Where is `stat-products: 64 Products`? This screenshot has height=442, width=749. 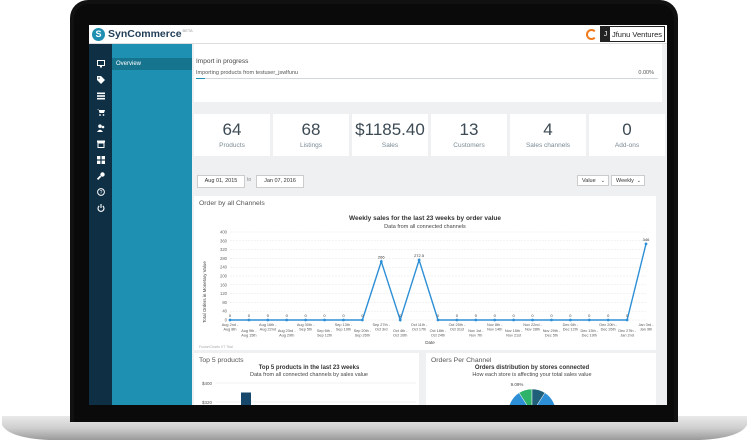
stat-products: 64 Products is located at coordinates (232, 135).